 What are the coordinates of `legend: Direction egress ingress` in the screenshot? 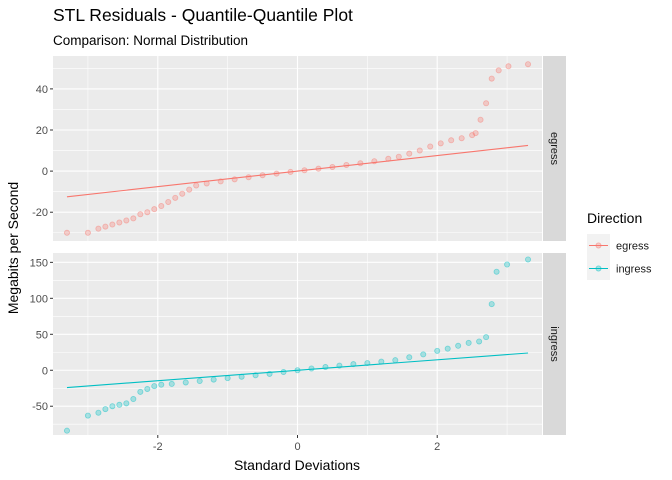 It's located at (619, 245).